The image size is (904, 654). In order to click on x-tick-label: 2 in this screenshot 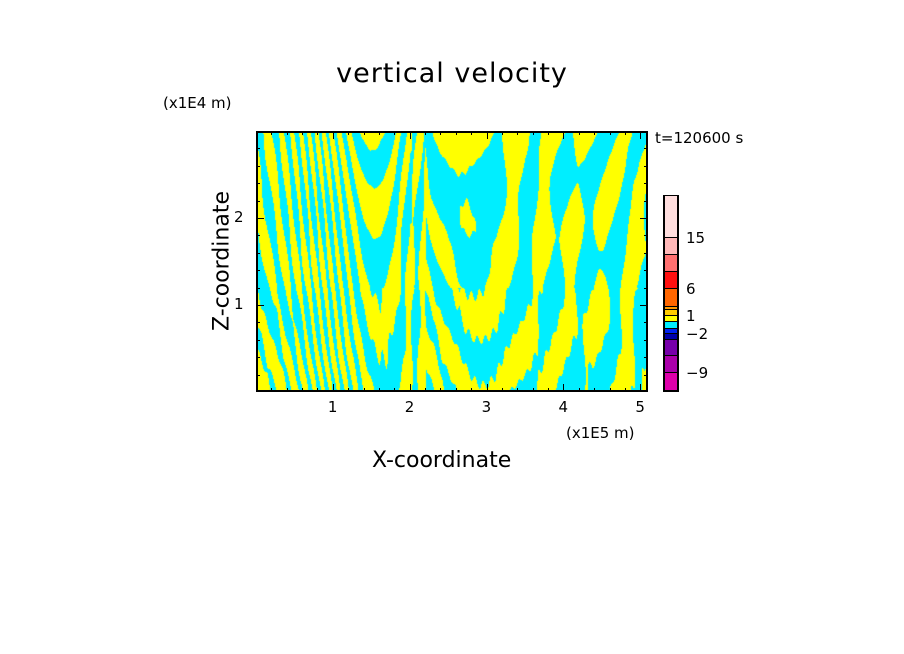, I will do `click(409, 407)`.